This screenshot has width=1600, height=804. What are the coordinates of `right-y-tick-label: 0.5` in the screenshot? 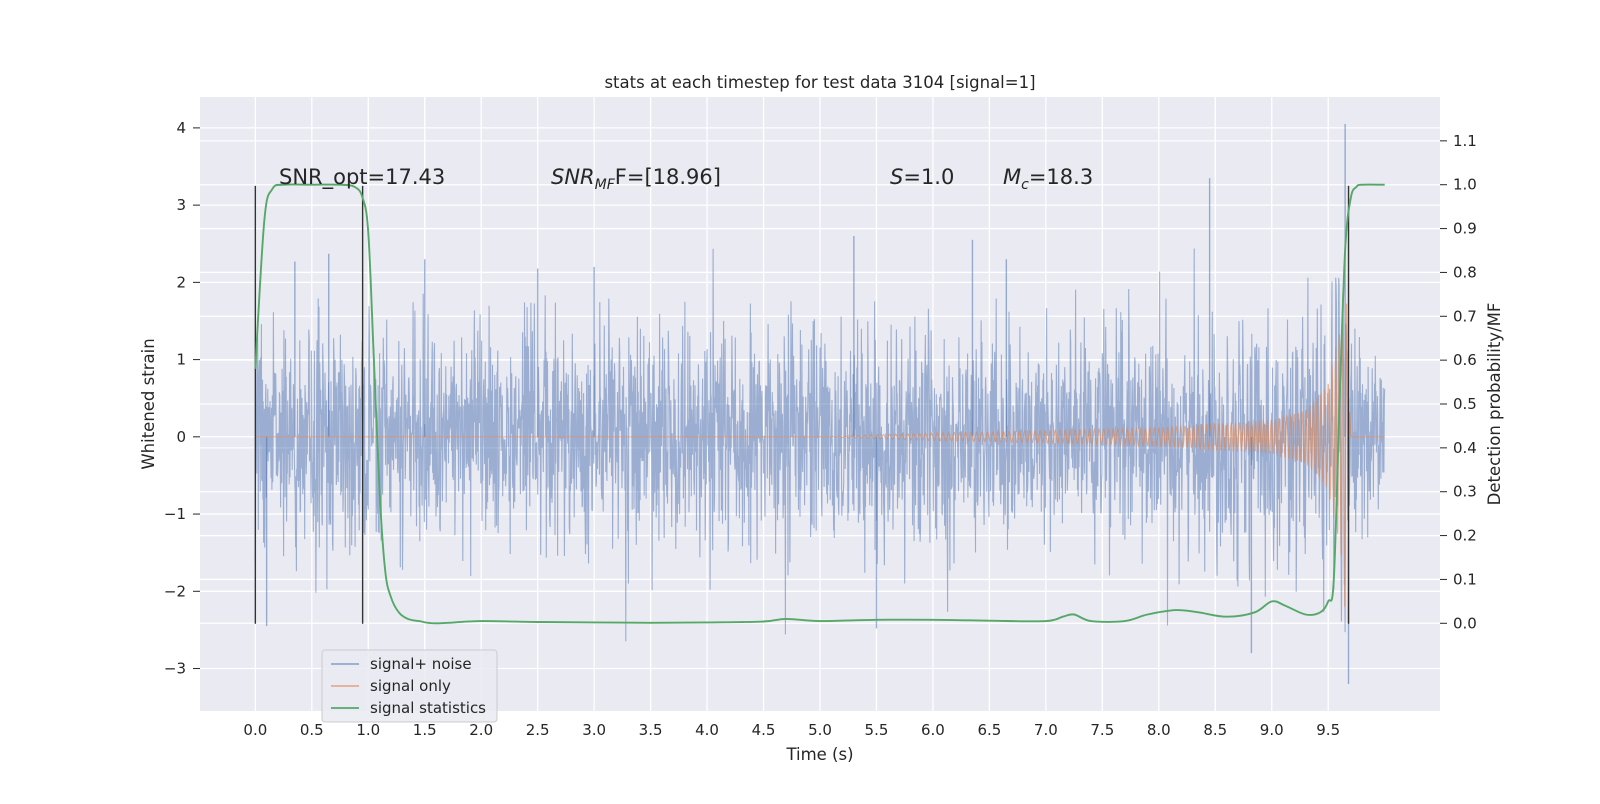 It's located at (1465, 404).